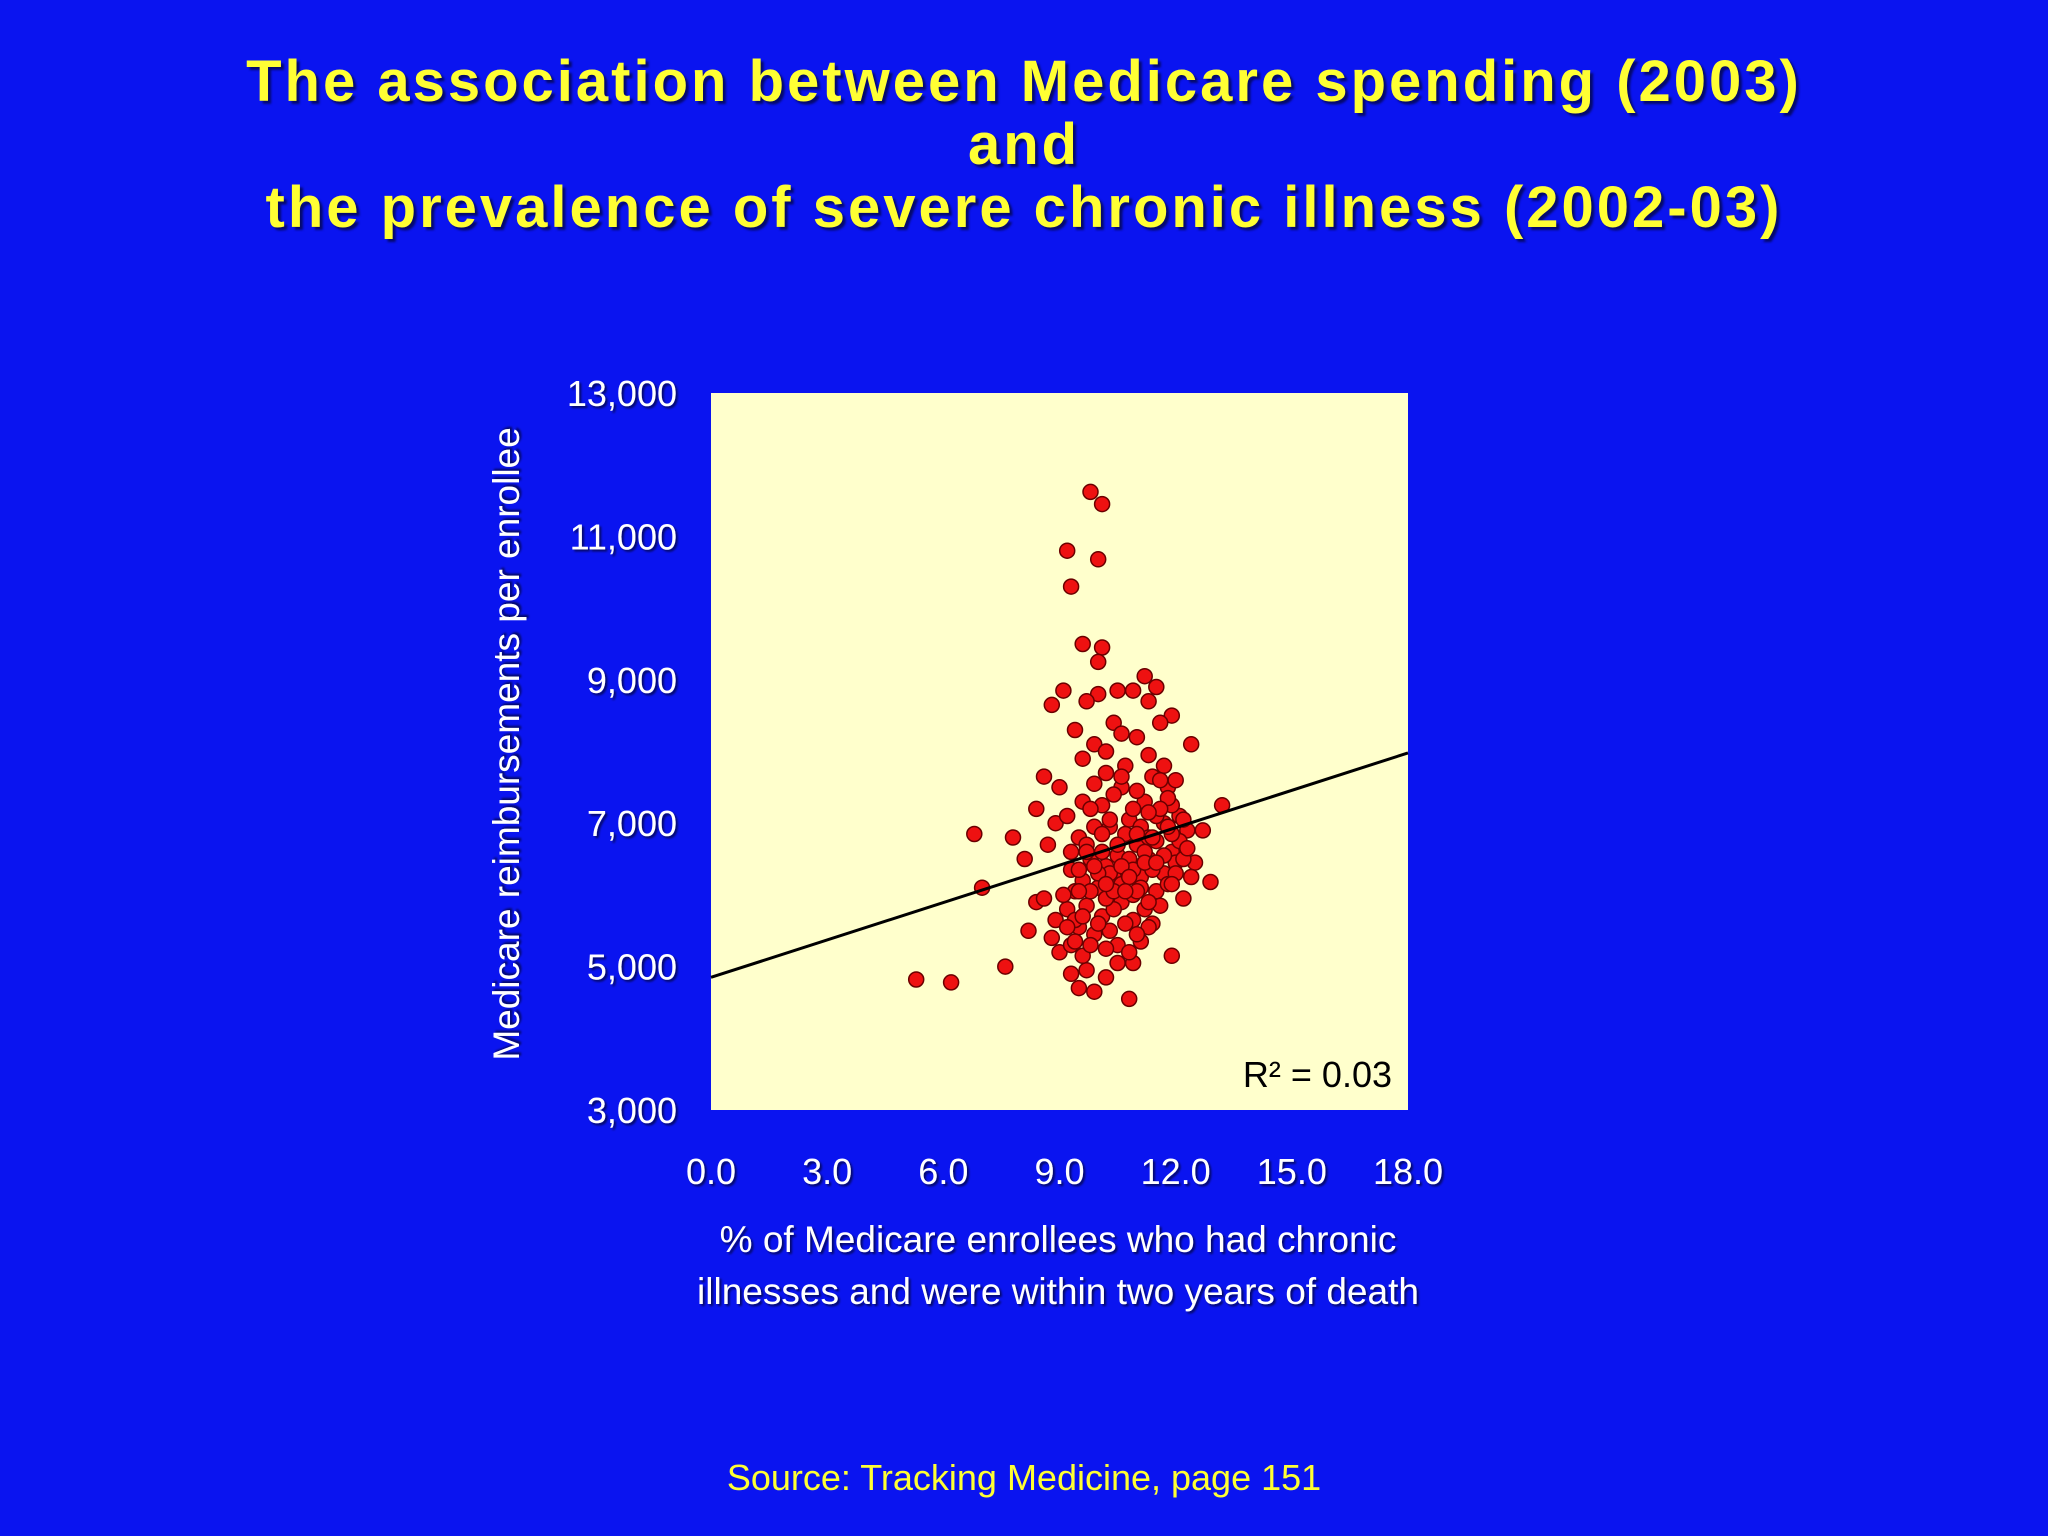  I want to click on trend-line, so click(1059, 865).